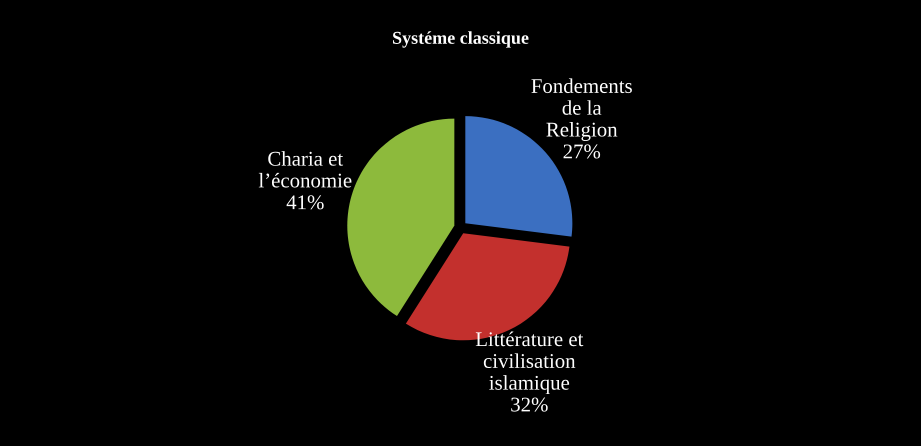 The height and width of the screenshot is (446, 921). Describe the element at coordinates (460, 39) in the screenshot. I see `chart-title: Systéme classique` at that location.